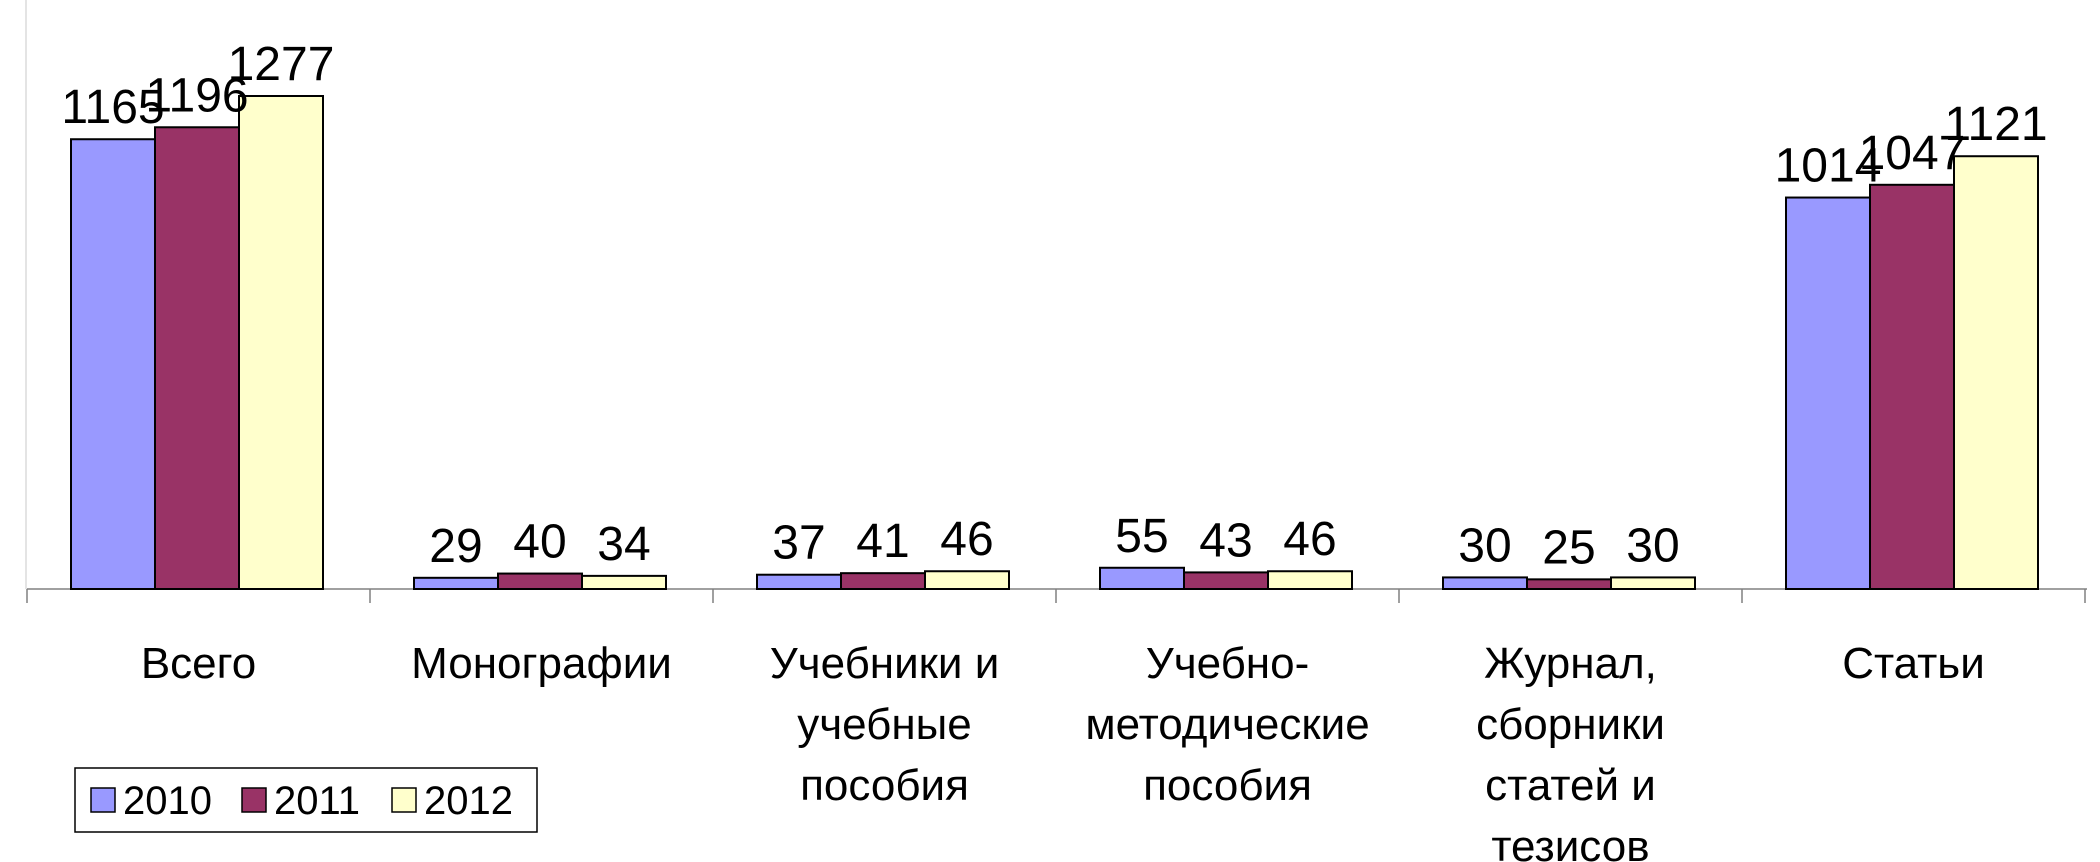 This screenshot has width=2100, height=862. What do you see at coordinates (885, 724) in the screenshot?
I see `category-label: Учебники и учебные пособия` at bounding box center [885, 724].